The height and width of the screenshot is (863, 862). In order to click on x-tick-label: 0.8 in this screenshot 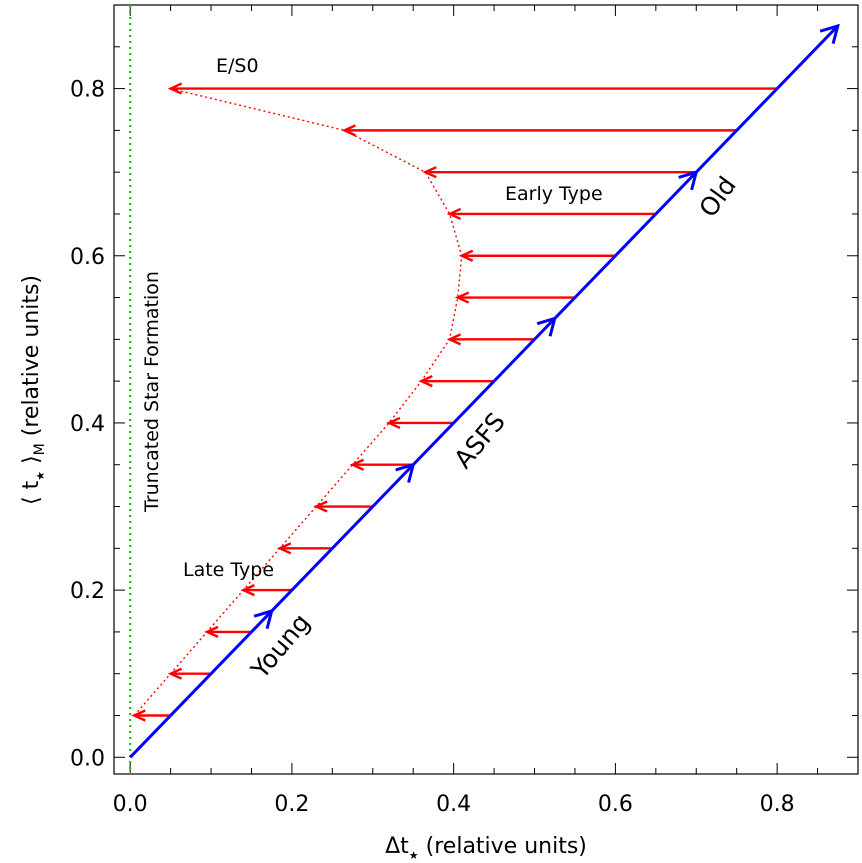, I will do `click(777, 804)`.